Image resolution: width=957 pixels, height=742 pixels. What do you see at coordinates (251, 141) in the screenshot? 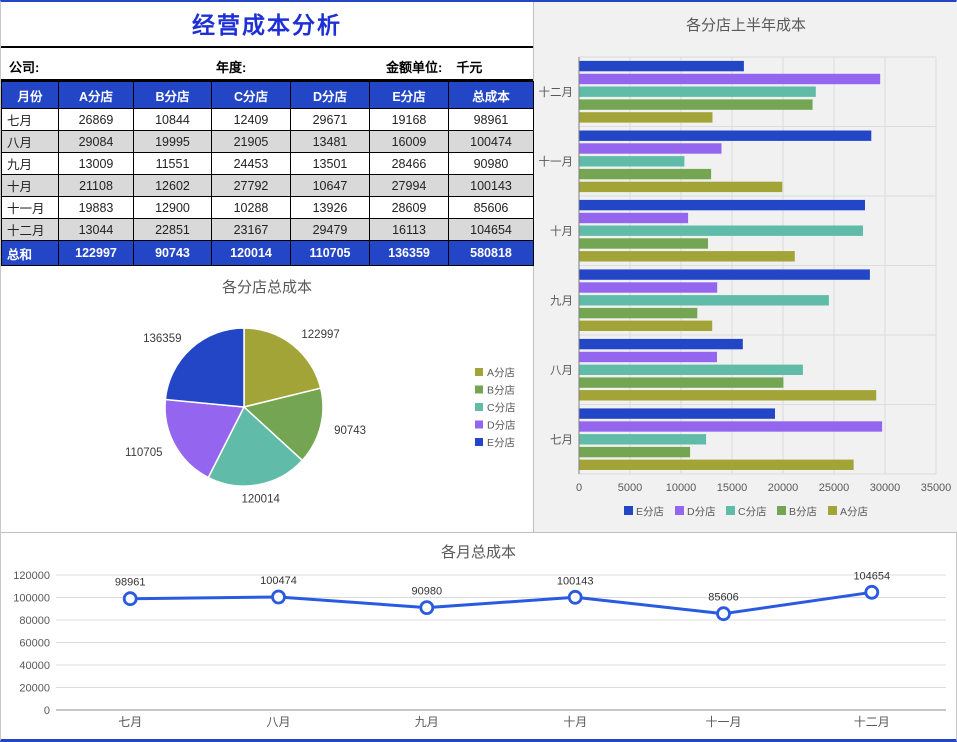
I see `value-cell: 21905` at bounding box center [251, 141].